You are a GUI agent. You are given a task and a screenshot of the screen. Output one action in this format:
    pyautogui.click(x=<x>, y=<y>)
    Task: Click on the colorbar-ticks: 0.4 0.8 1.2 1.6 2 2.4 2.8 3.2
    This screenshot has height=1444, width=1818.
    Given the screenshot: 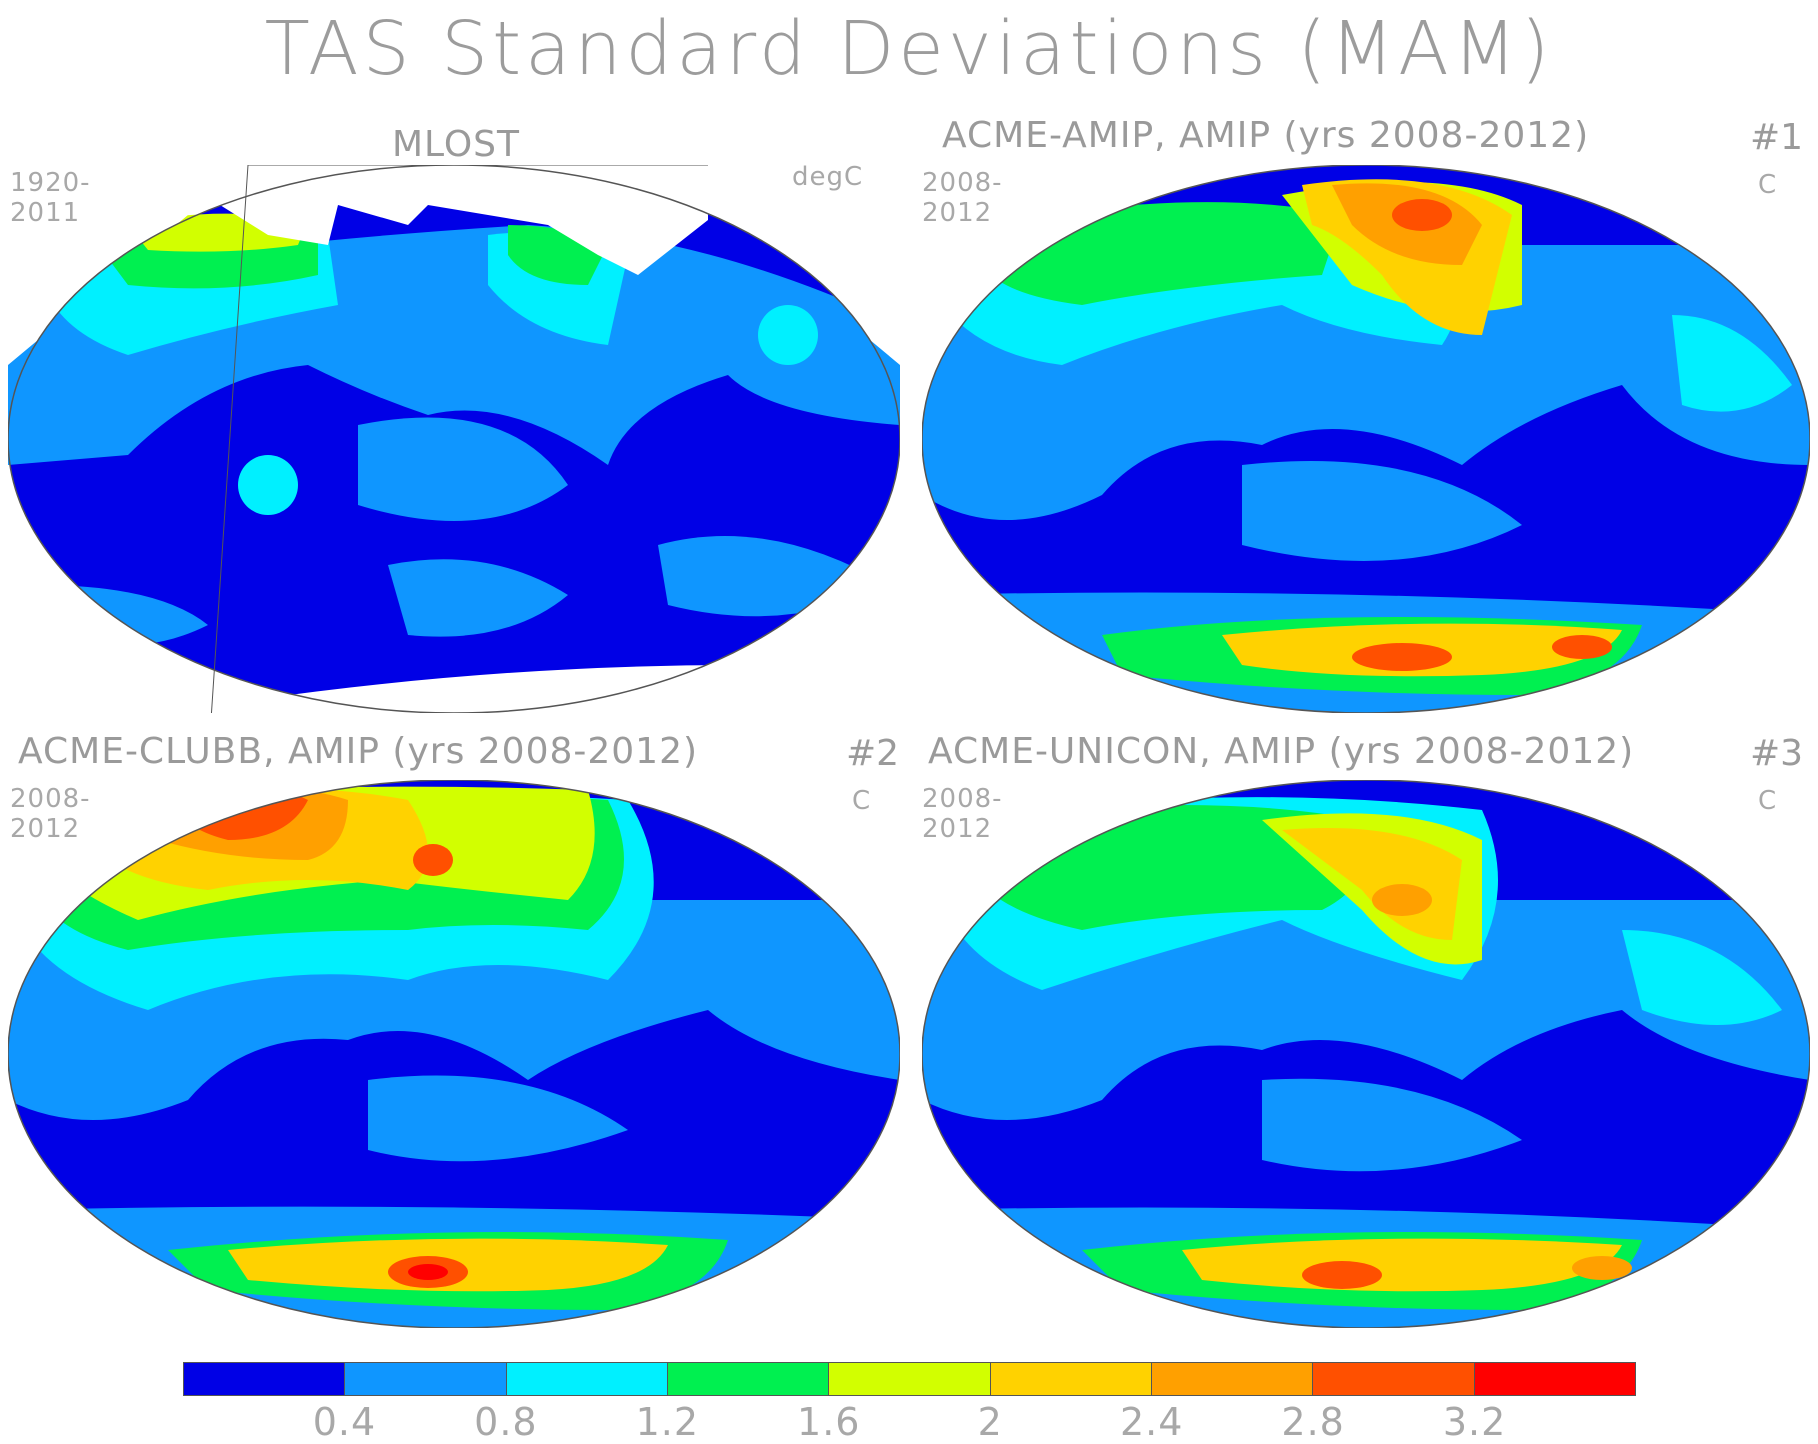 What is the action you would take?
    pyautogui.click(x=909, y=1422)
    